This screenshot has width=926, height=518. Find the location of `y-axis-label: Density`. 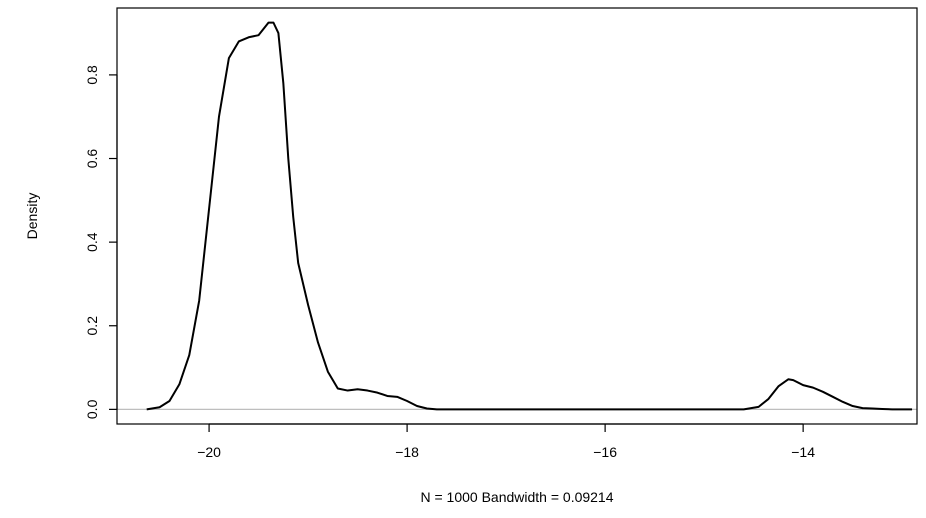

y-axis-label: Density is located at coordinates (32, 216).